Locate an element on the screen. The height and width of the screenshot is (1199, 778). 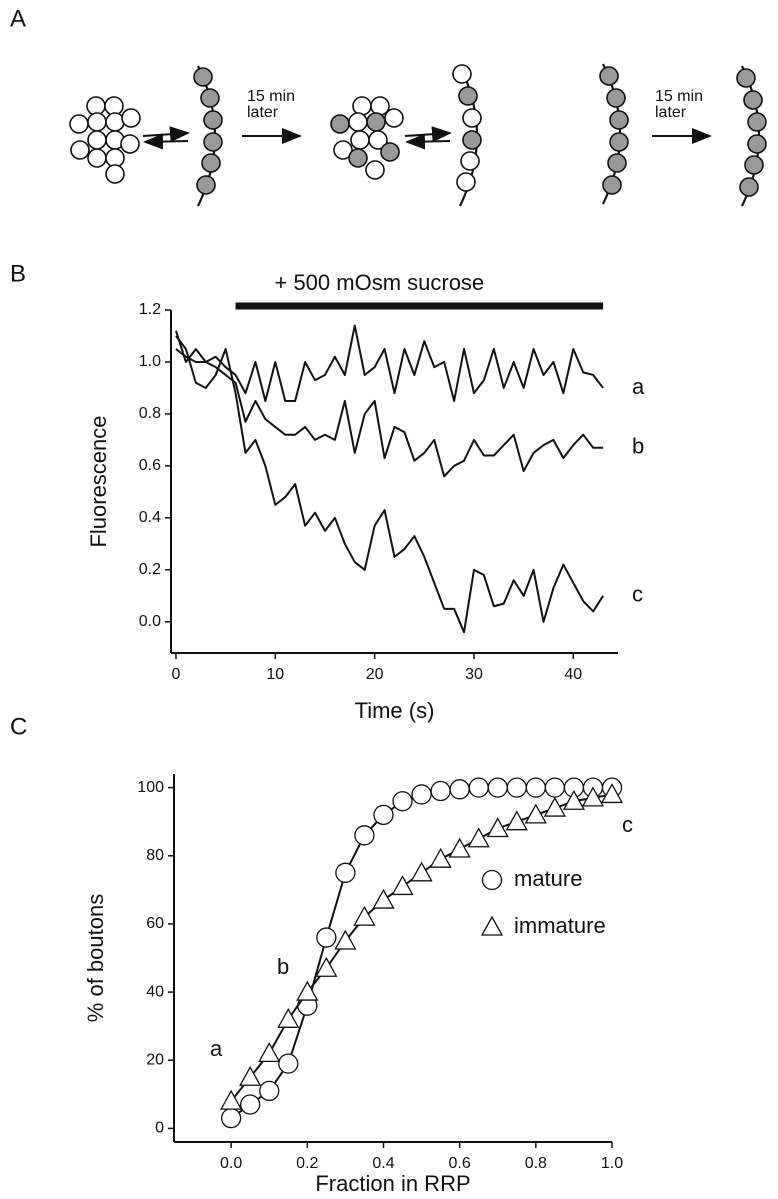
series-label: c is located at coordinates (637, 594).